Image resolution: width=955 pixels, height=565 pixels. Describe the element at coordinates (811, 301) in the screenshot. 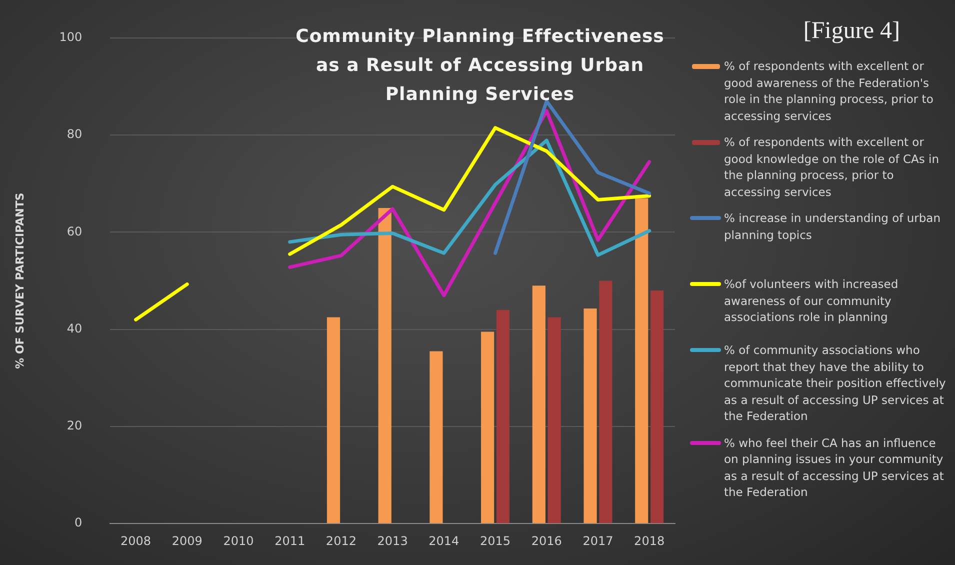

I see `legend-label: %of volunteers with increased awareness of our community associations role in planning` at that location.